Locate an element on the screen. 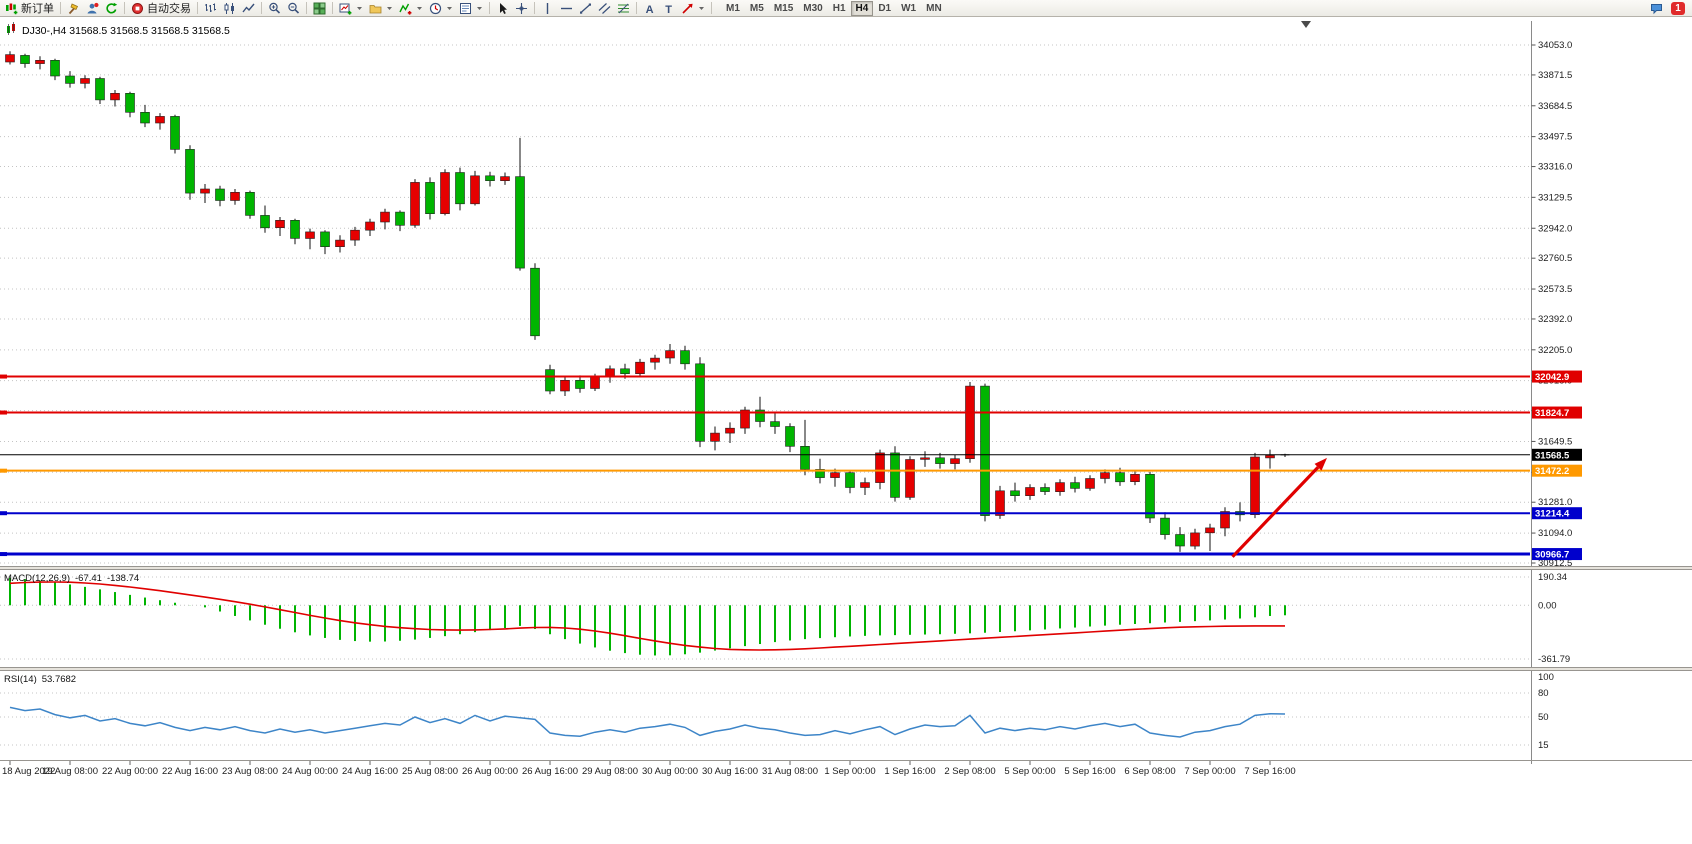  user-accounts-button is located at coordinates (92, 8).